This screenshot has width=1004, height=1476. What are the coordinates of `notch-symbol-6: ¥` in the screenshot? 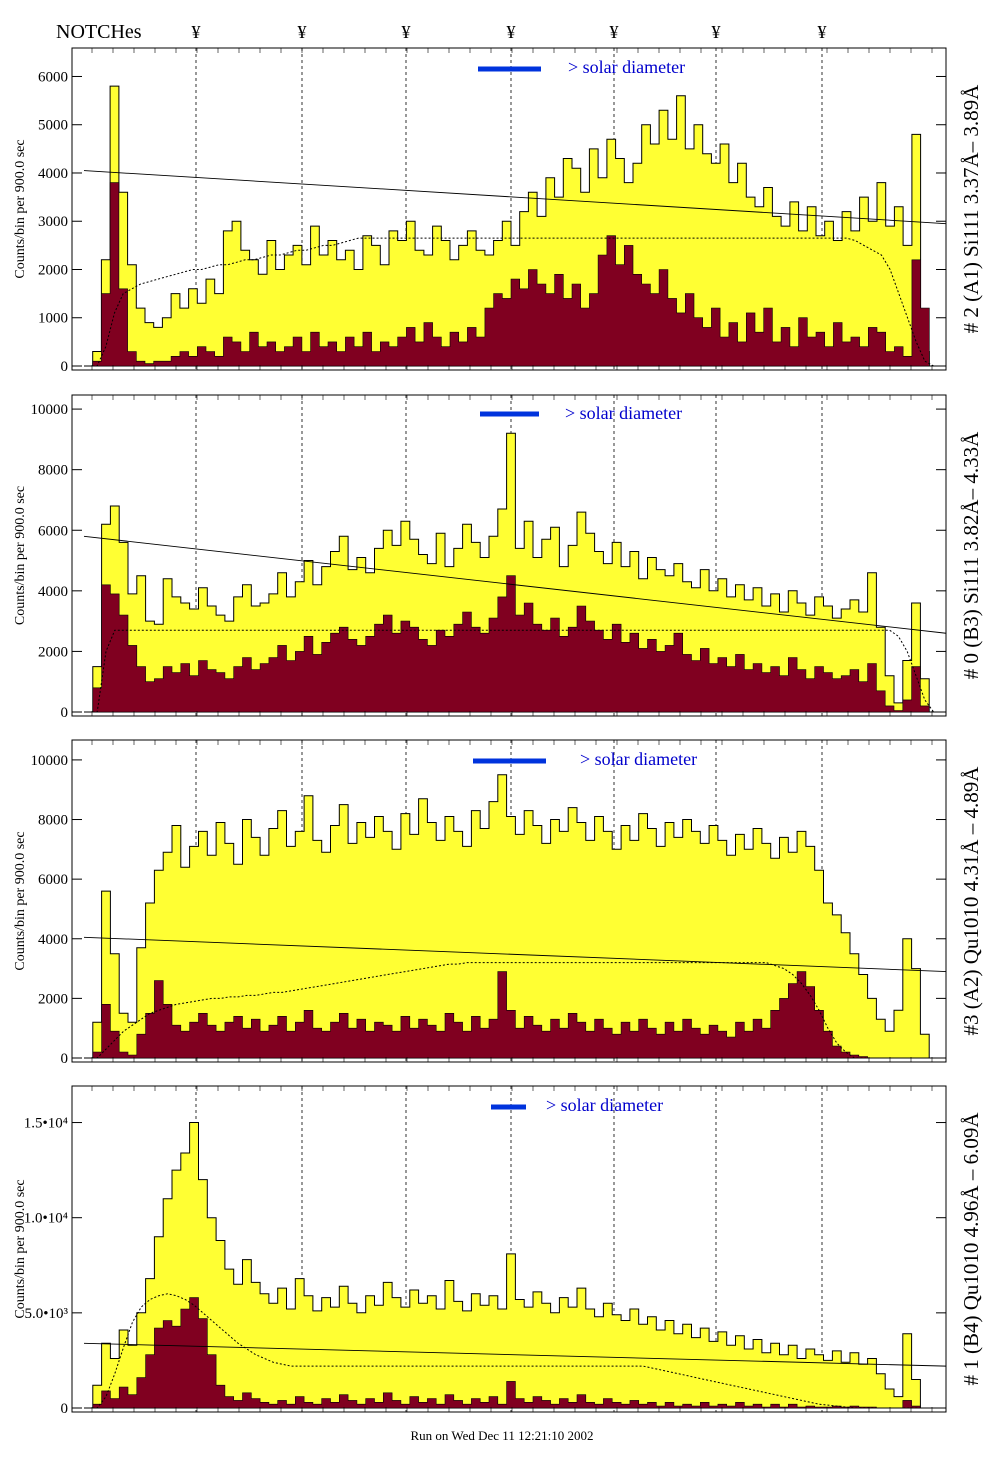 It's located at (716, 32).